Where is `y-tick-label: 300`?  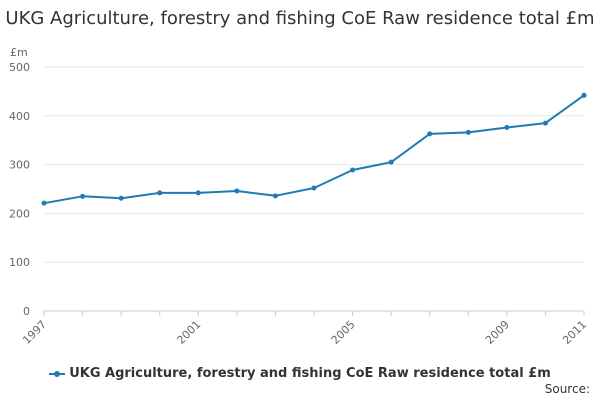 y-tick-label: 300 is located at coordinates (19, 165).